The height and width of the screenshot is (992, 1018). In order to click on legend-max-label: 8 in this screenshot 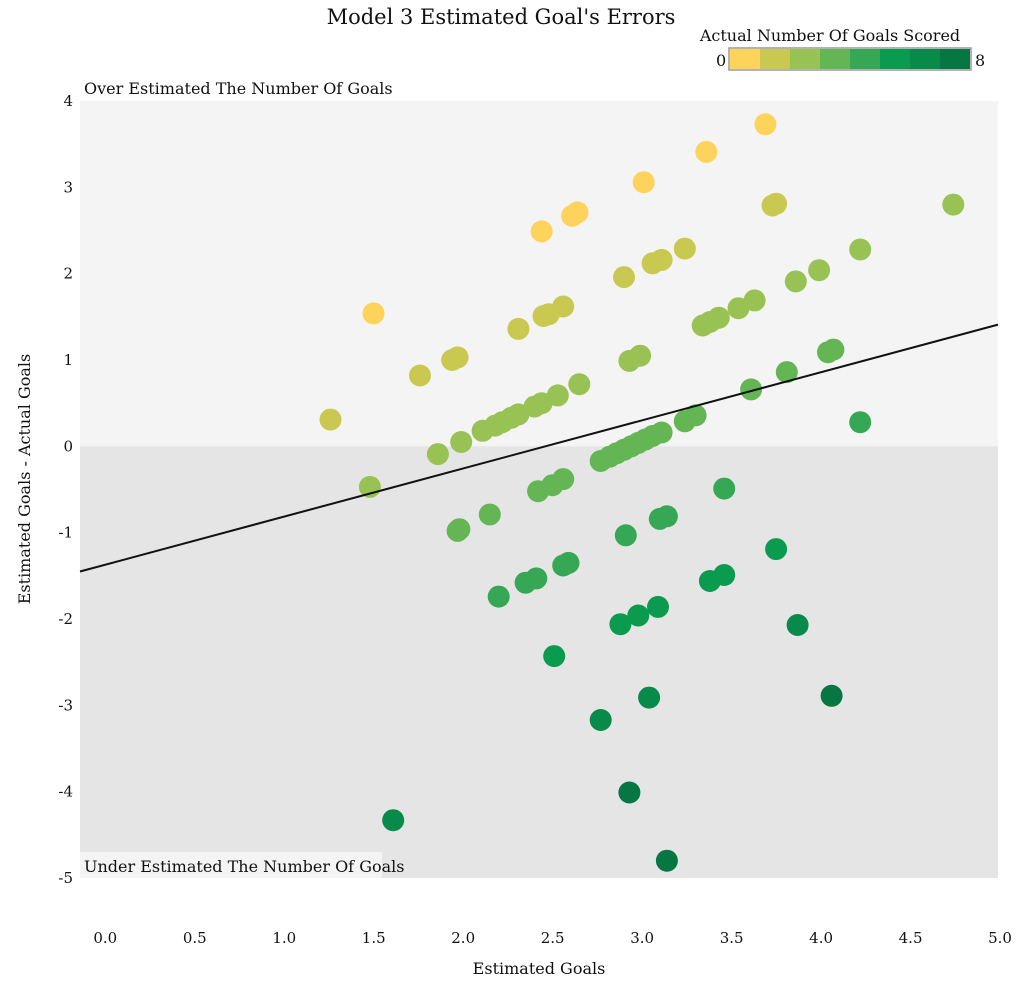, I will do `click(980, 60)`.